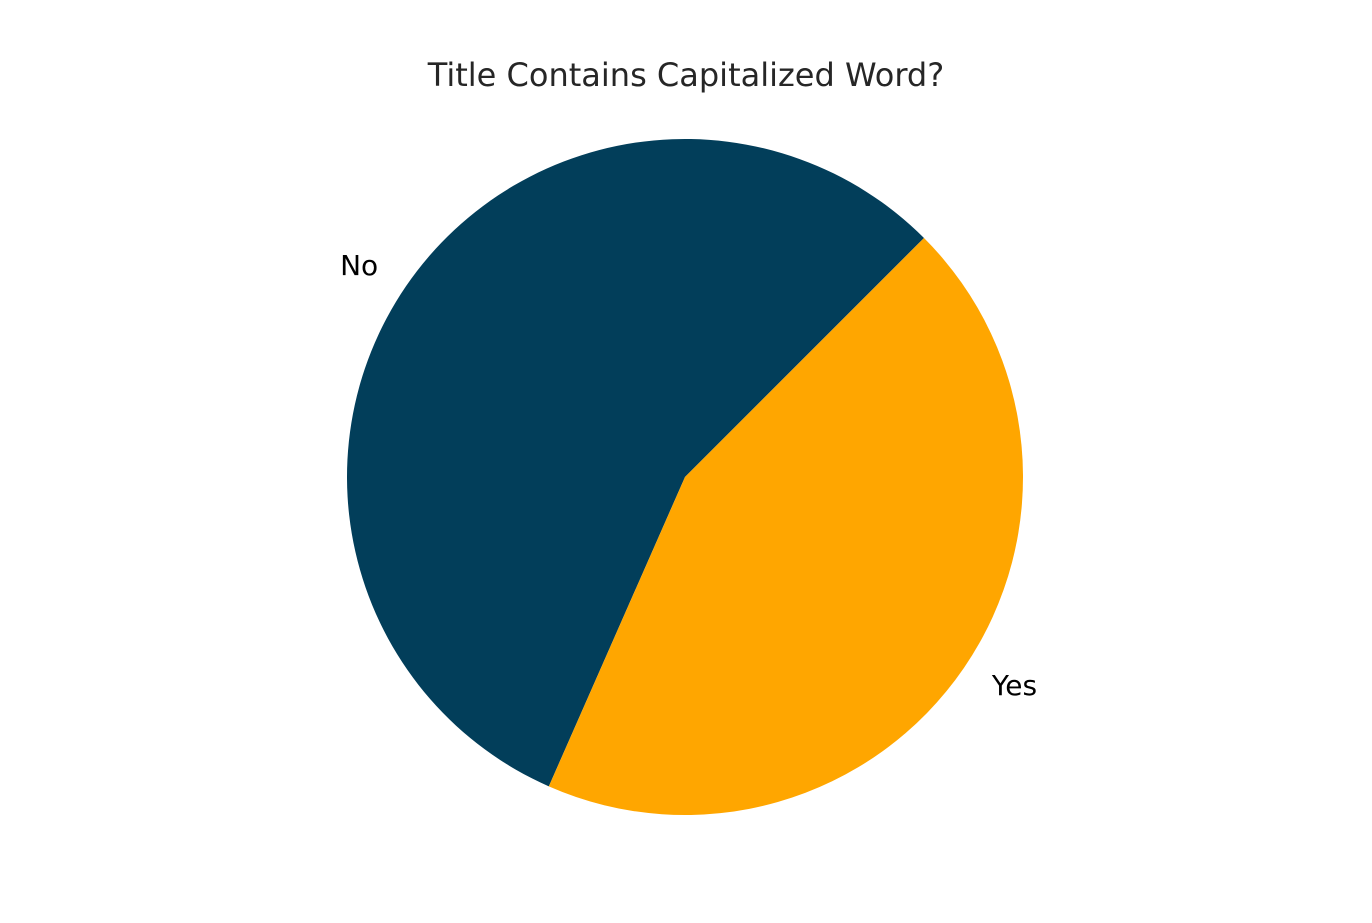  Describe the element at coordinates (685, 75) in the screenshot. I see `chart-title: Title Contains Capitalized Word?` at that location.